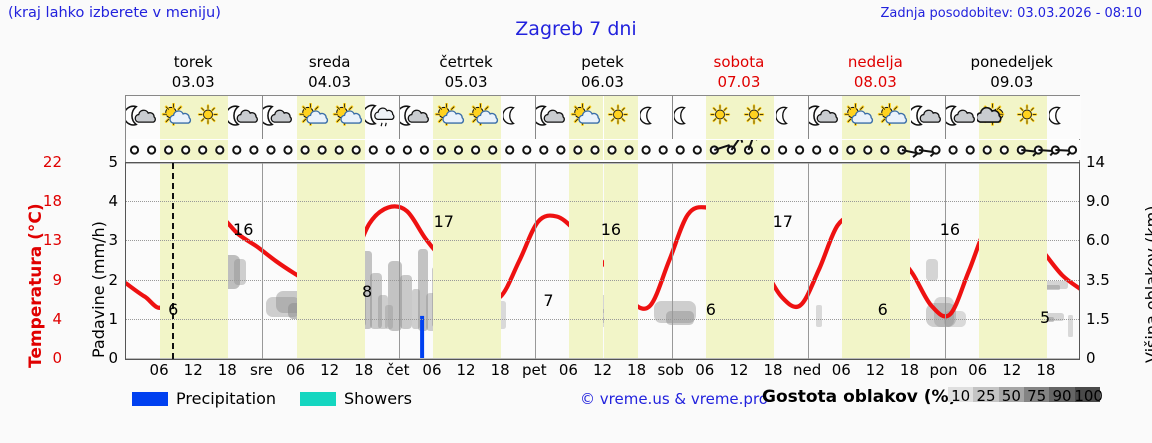  What do you see at coordinates (875, 62) in the screenshot?
I see `day-name: nedelja` at bounding box center [875, 62].